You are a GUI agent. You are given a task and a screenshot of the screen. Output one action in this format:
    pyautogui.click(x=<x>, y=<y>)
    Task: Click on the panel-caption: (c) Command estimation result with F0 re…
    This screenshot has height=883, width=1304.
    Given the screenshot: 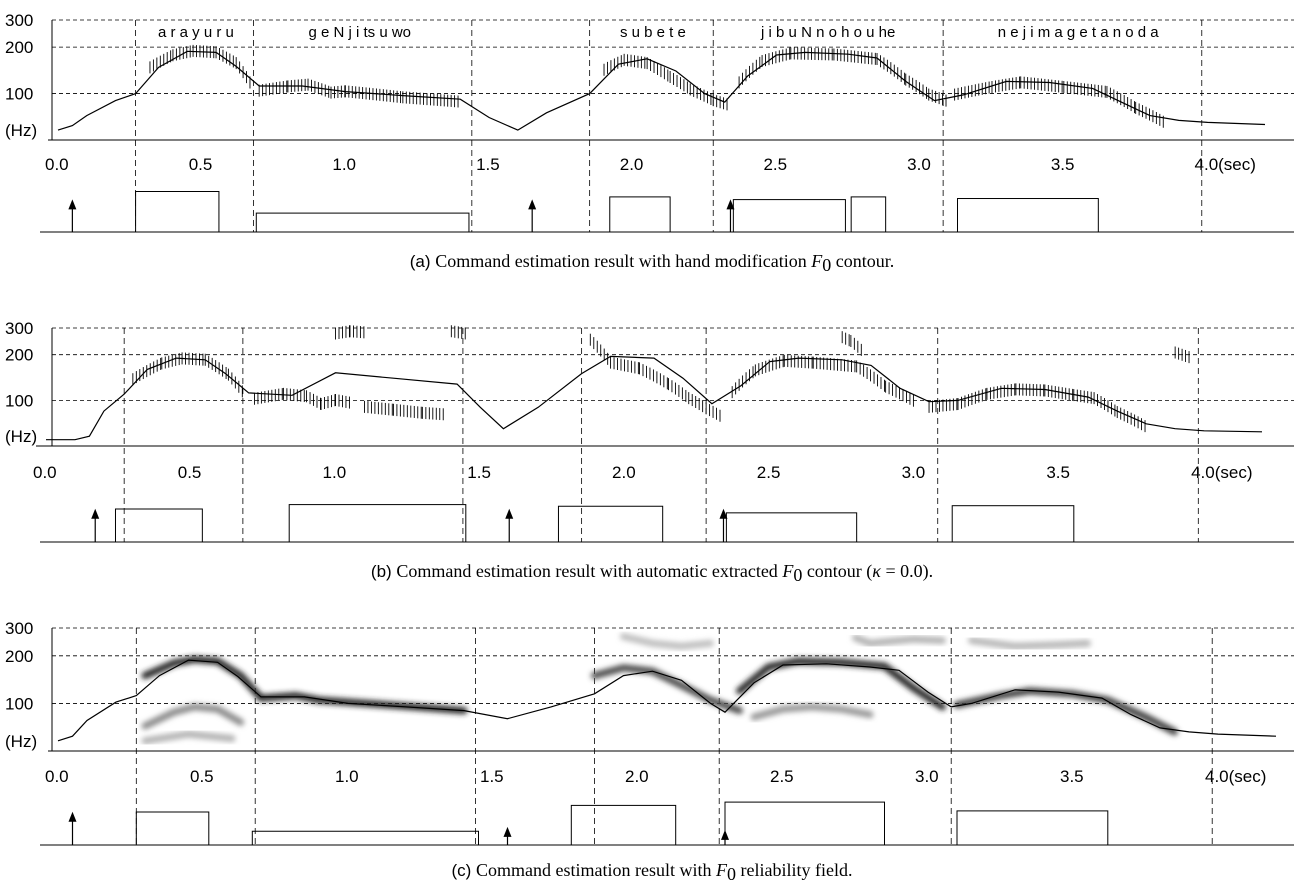 What is the action you would take?
    pyautogui.click(x=652, y=871)
    